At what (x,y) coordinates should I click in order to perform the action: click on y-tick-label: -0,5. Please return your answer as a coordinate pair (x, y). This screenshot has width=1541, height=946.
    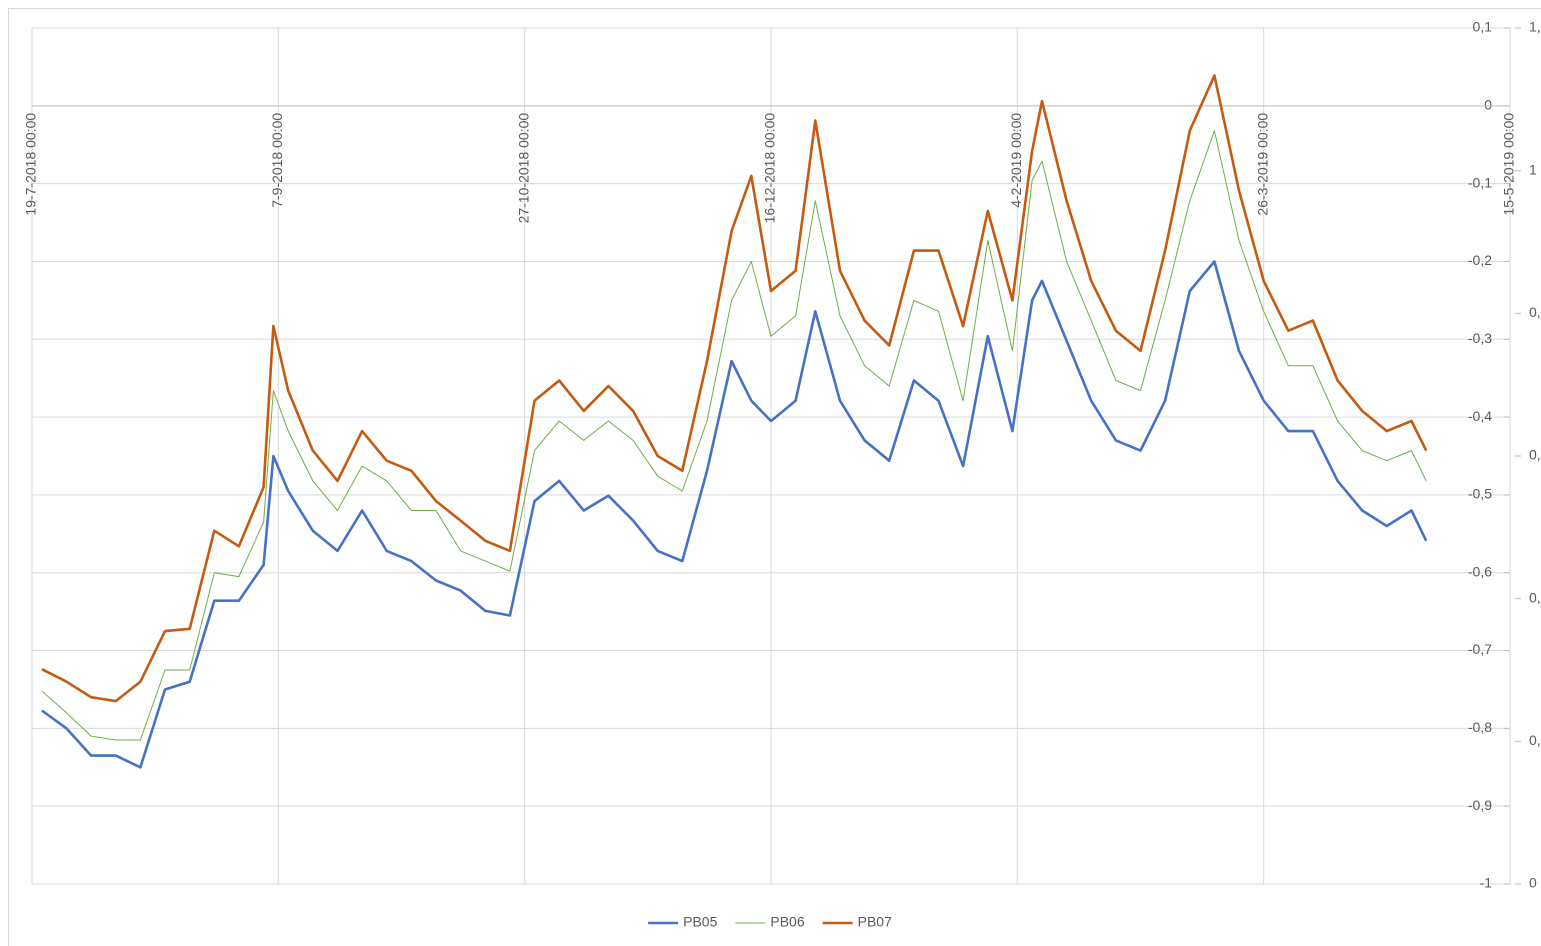
    Looking at the image, I should click on (1480, 494).